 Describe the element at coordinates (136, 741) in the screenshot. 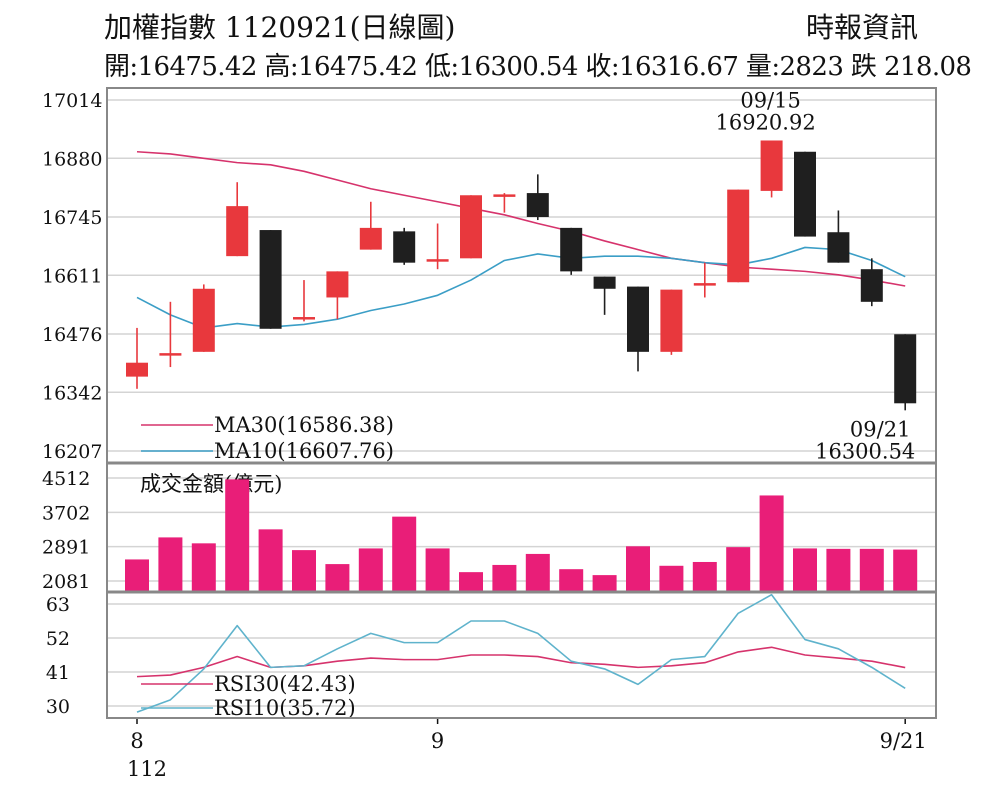

I see `x-tick-label: 8` at that location.